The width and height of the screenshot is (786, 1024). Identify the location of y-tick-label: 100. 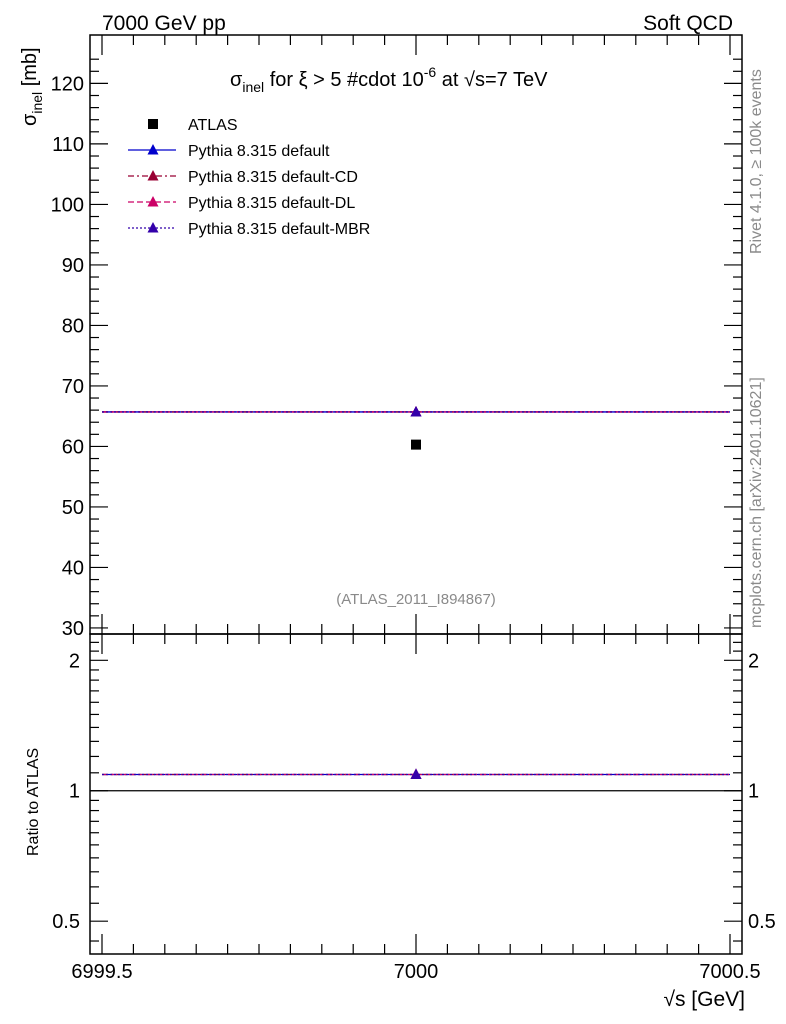
(67, 205).